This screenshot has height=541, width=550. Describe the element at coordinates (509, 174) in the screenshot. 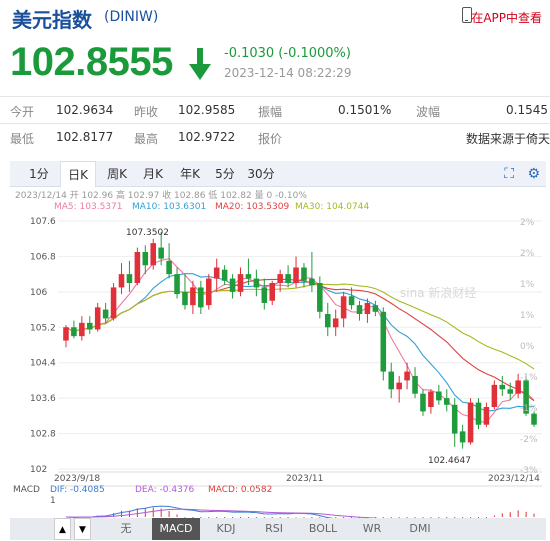

I see `fullscreen-icon: ⛶` at that location.